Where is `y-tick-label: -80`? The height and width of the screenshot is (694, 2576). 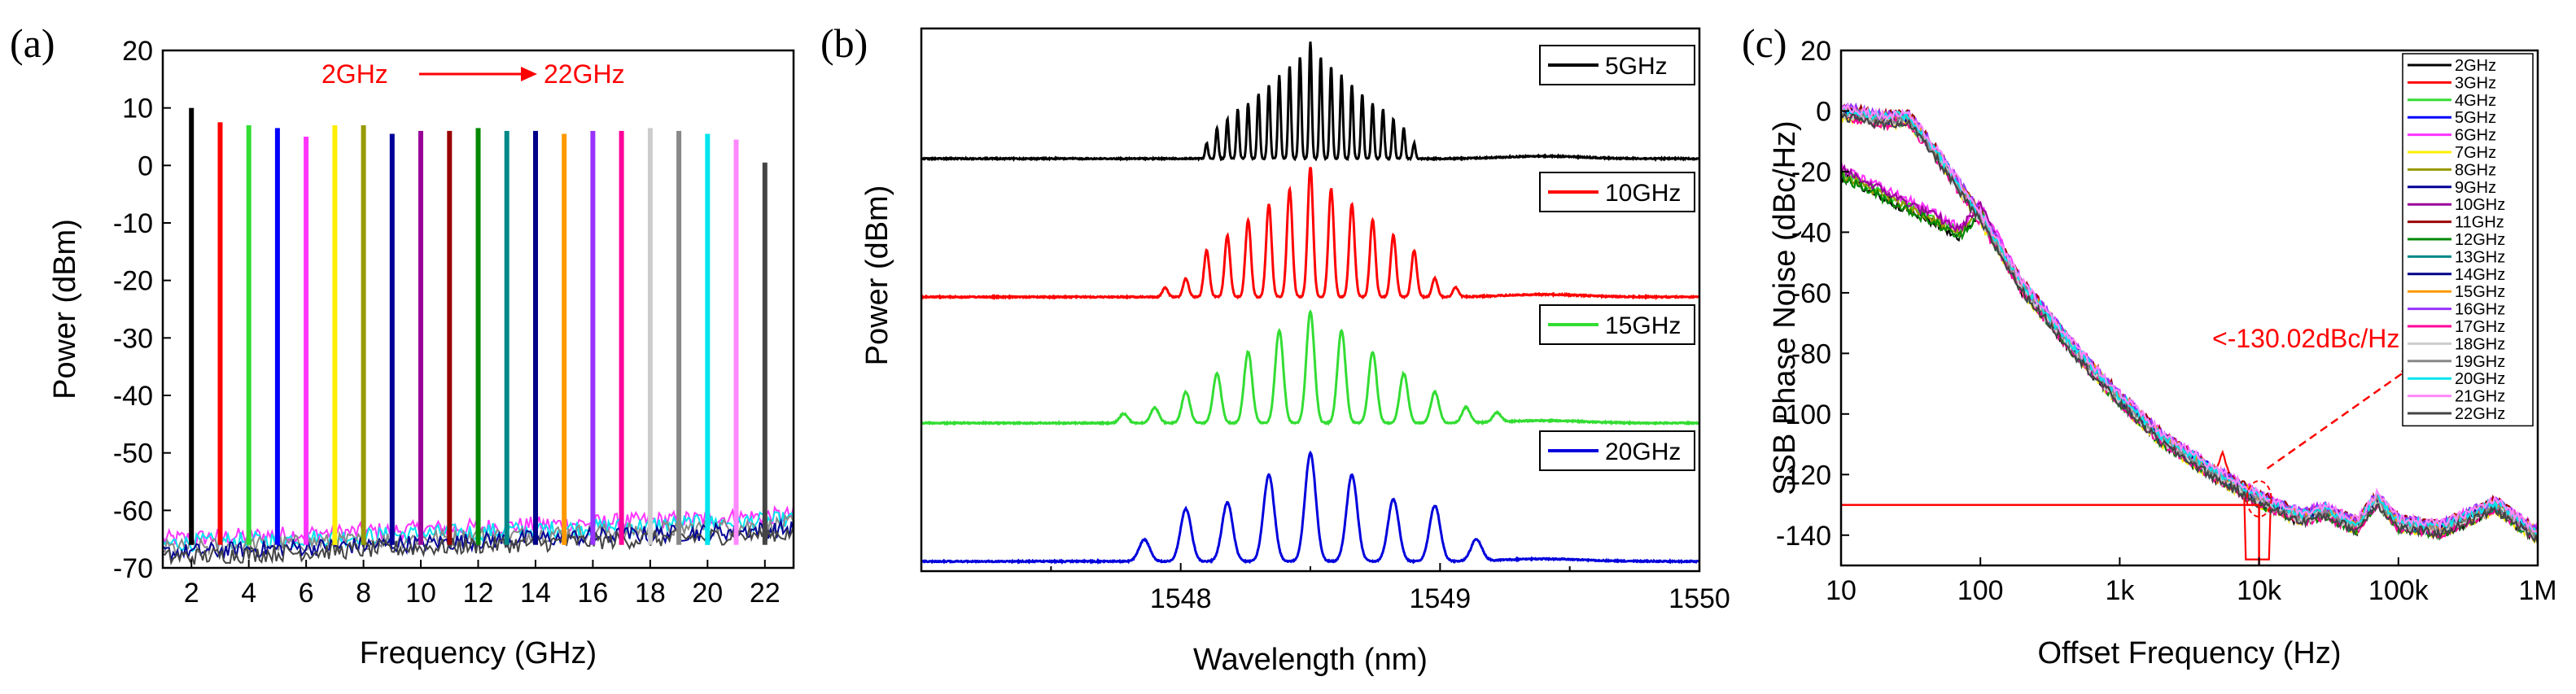 y-tick-label: -80 is located at coordinates (1811, 353).